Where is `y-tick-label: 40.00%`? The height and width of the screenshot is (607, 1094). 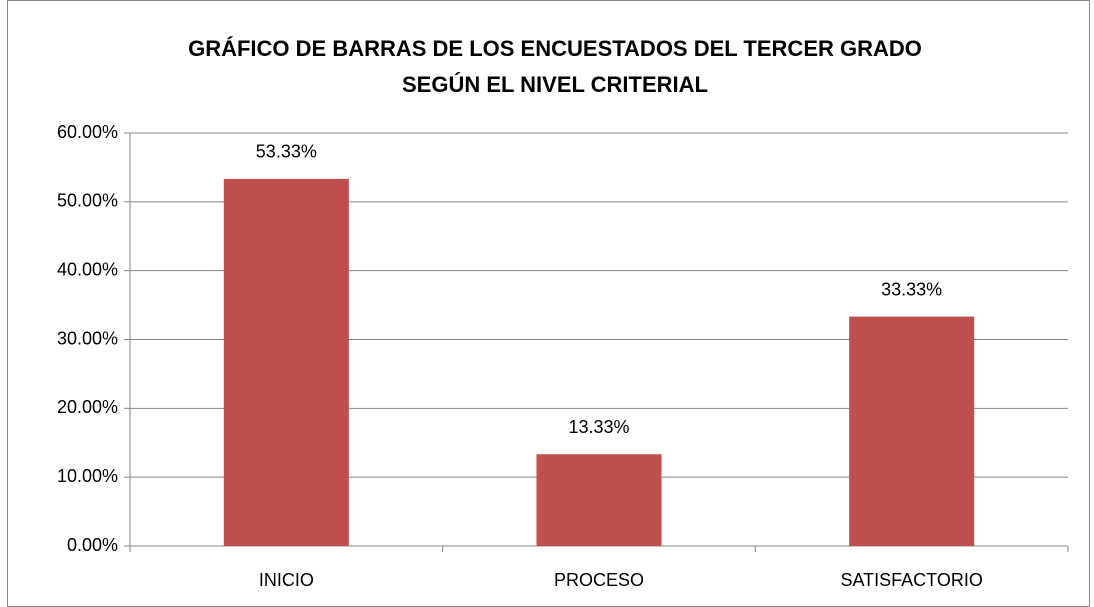
y-tick-label: 40.00% is located at coordinates (87, 269).